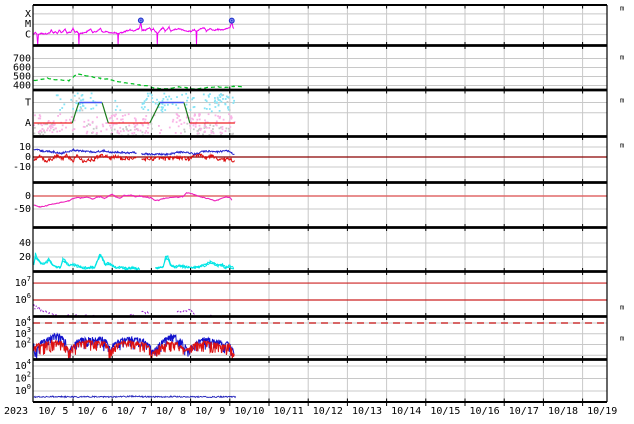 The width and height of the screenshot is (634, 424). I want to click on y-tick-label: 10⁰, so click(23, 390).